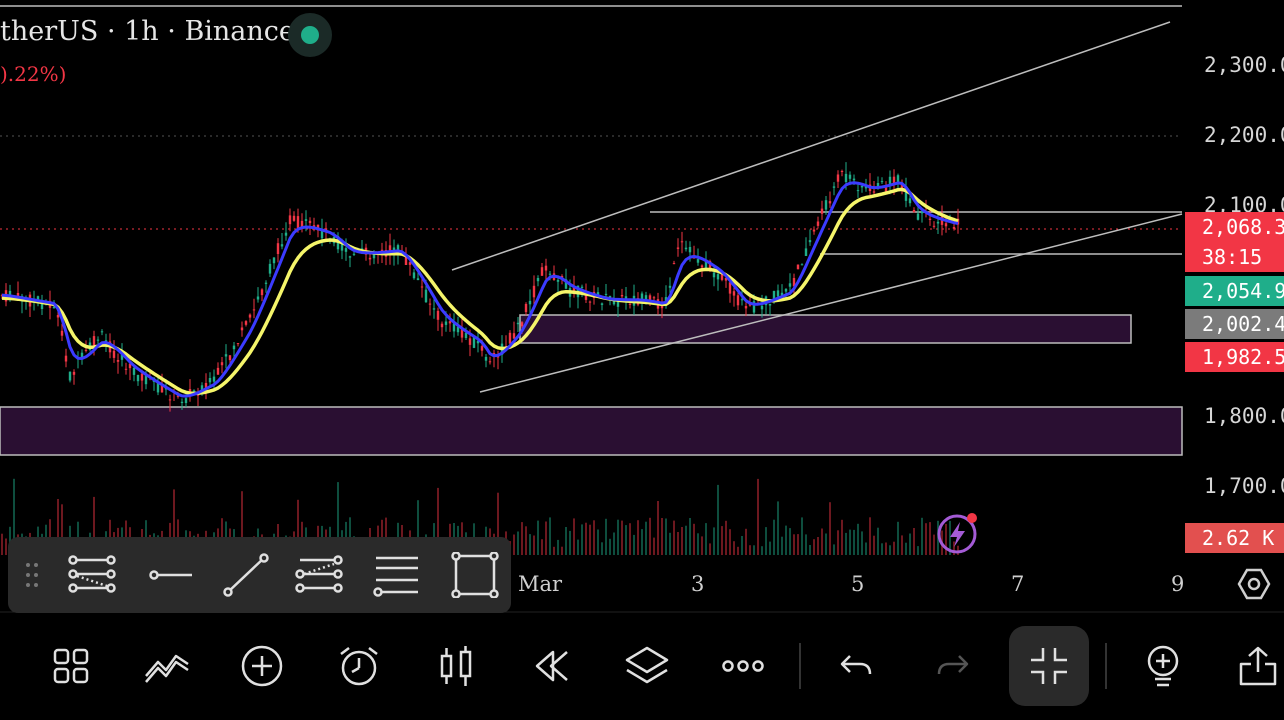  Describe the element at coordinates (540, 584) in the screenshot. I see `time-label: Mar` at that location.